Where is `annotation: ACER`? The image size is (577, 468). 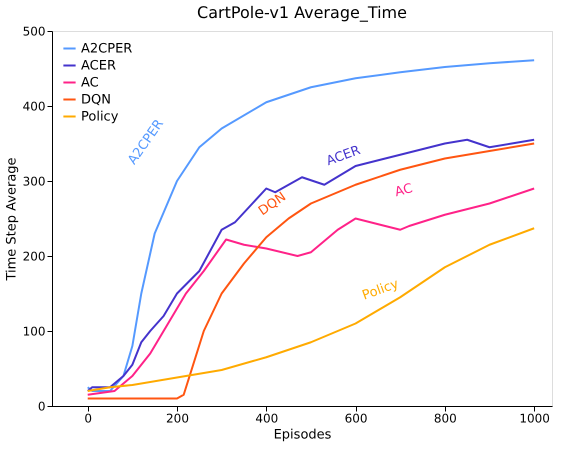
annotation: ACER is located at coordinates (343, 156).